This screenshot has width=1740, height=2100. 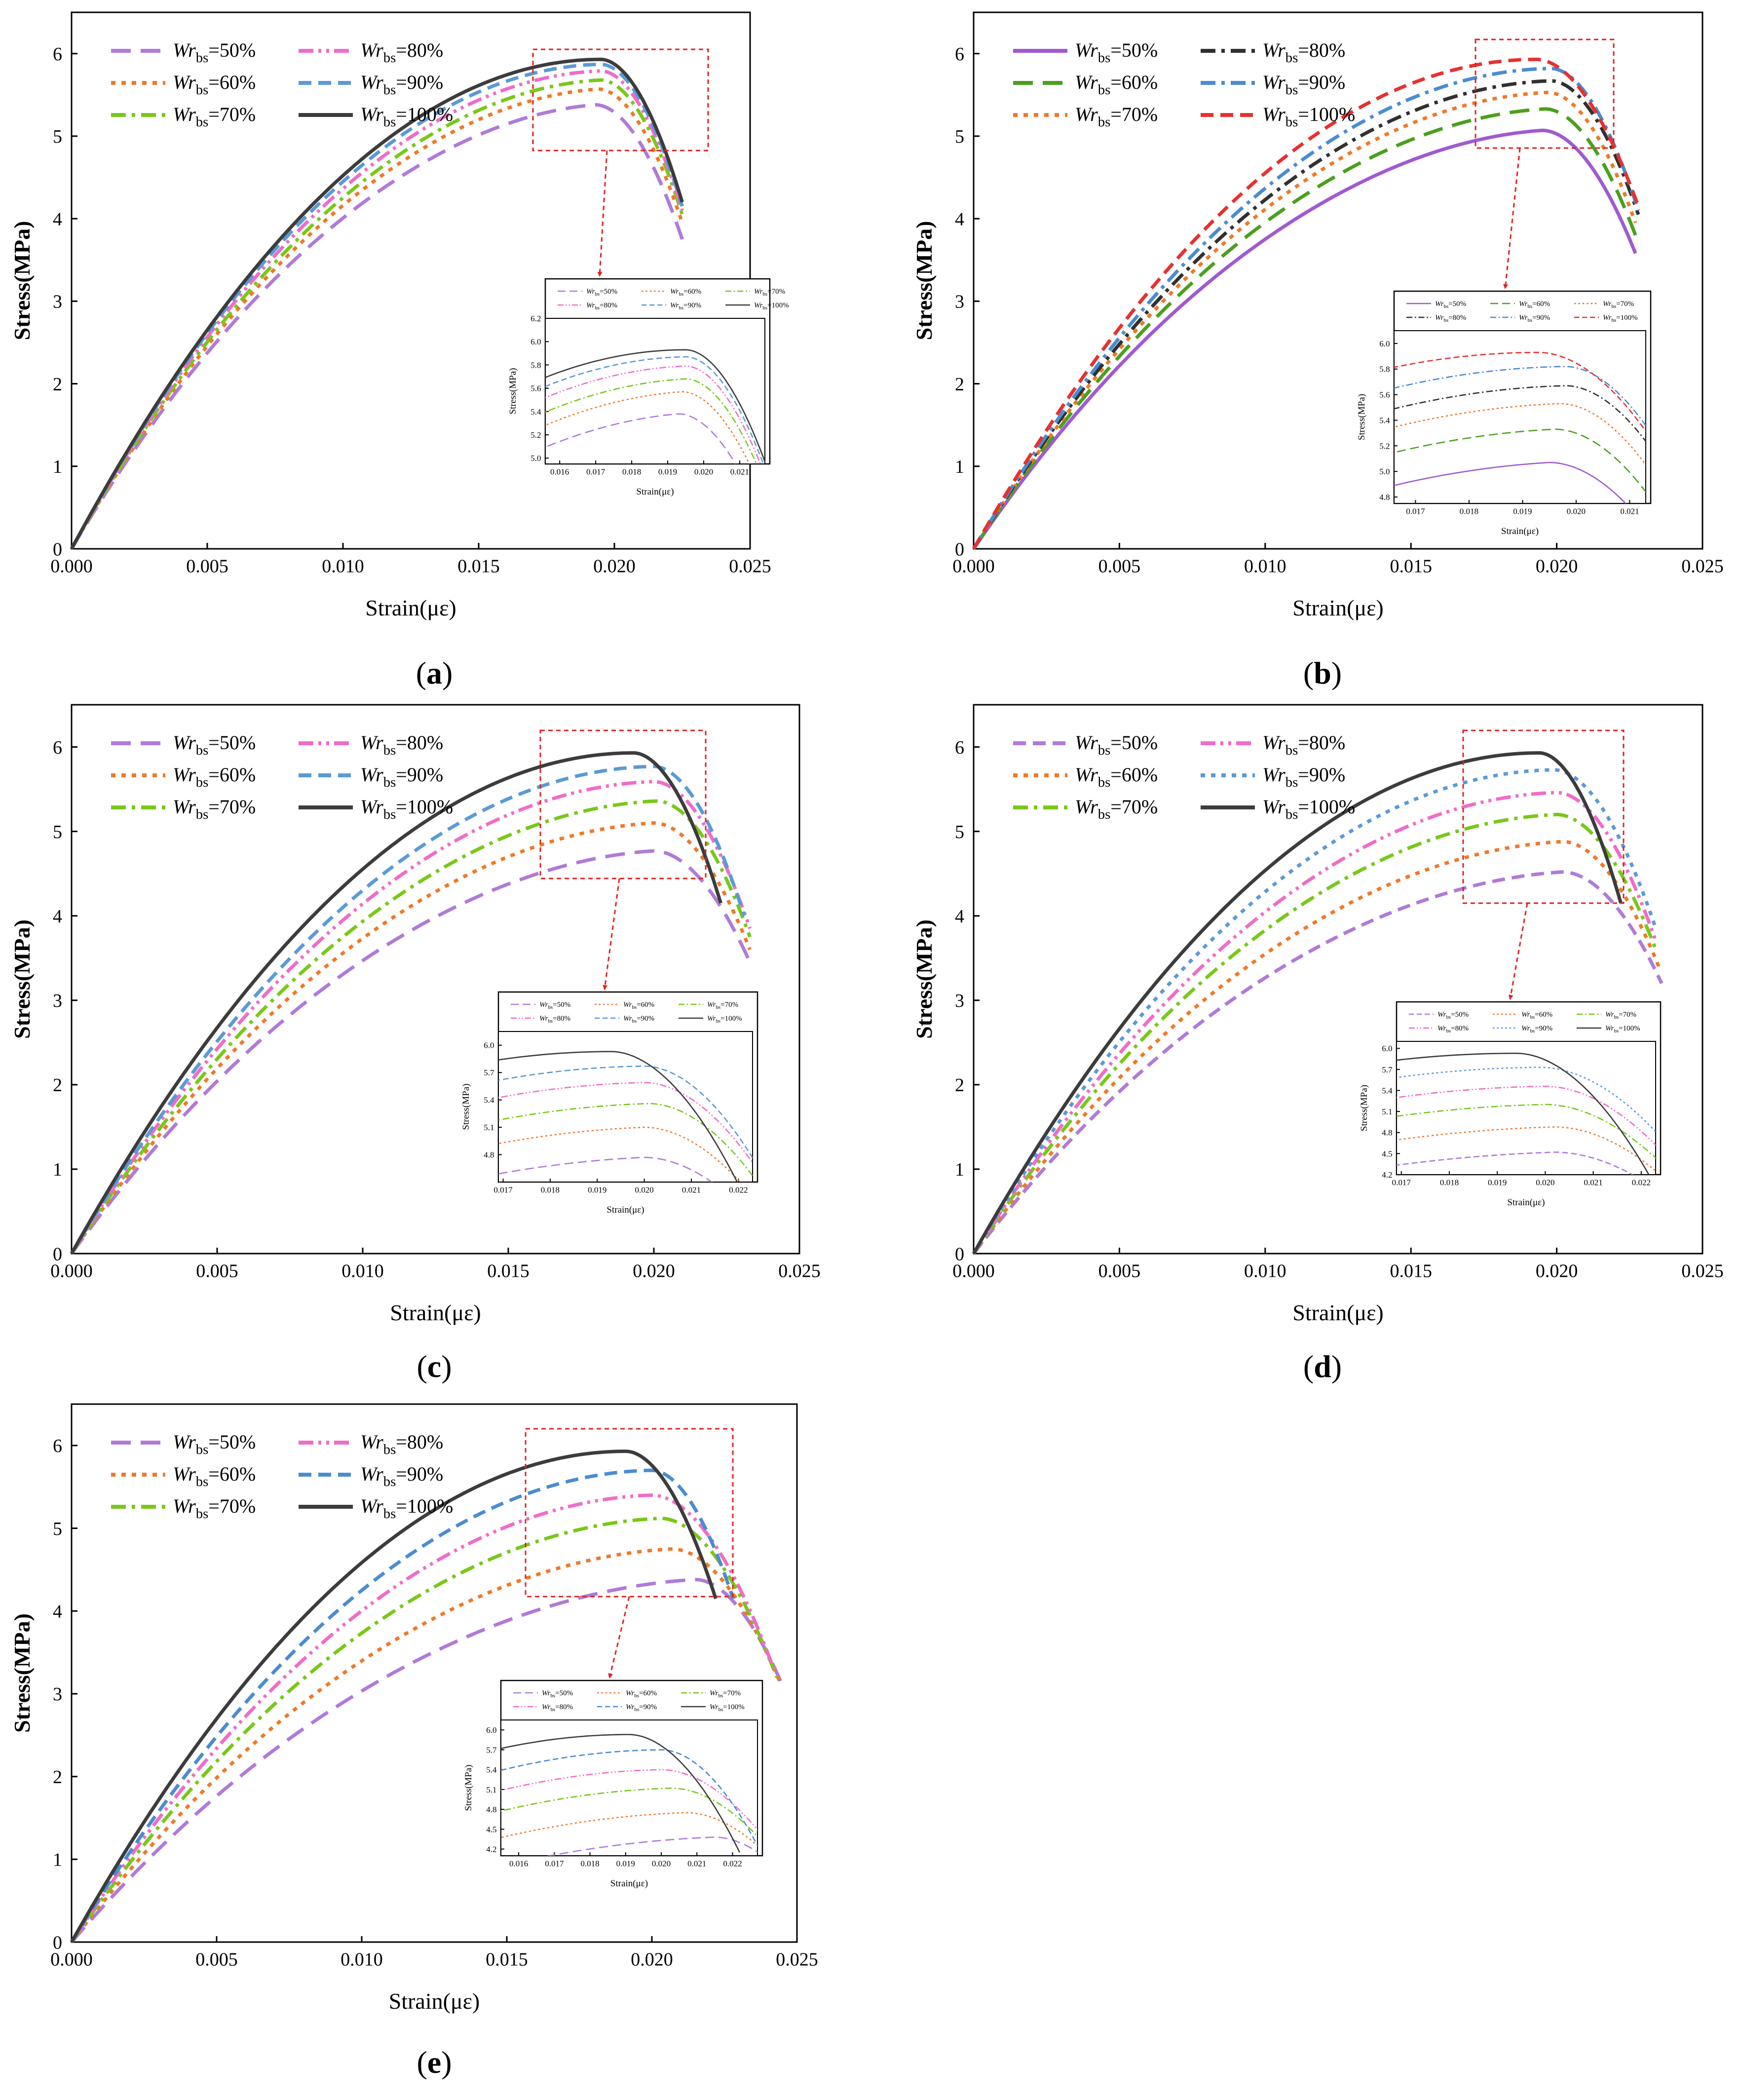 What do you see at coordinates (750, 566) in the screenshot?
I see `x-tick-label: 0.025` at bounding box center [750, 566].